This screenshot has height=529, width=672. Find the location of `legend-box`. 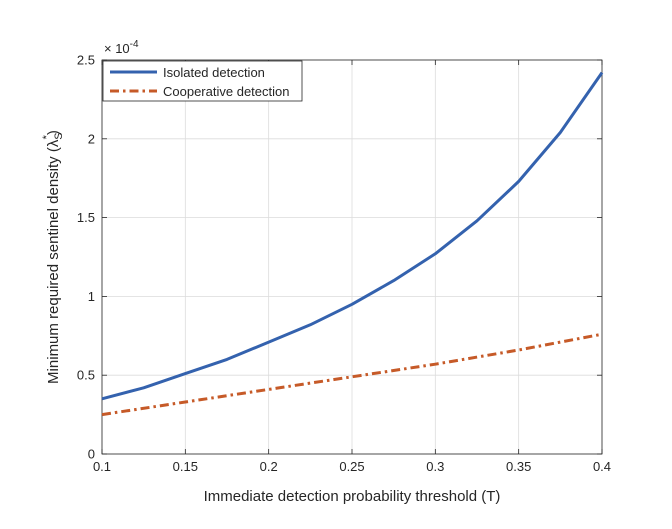

legend-box is located at coordinates (202, 81).